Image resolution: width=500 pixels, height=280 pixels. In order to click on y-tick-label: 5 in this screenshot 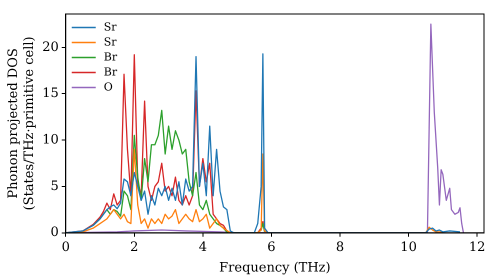, I will do `click(54, 186)`.